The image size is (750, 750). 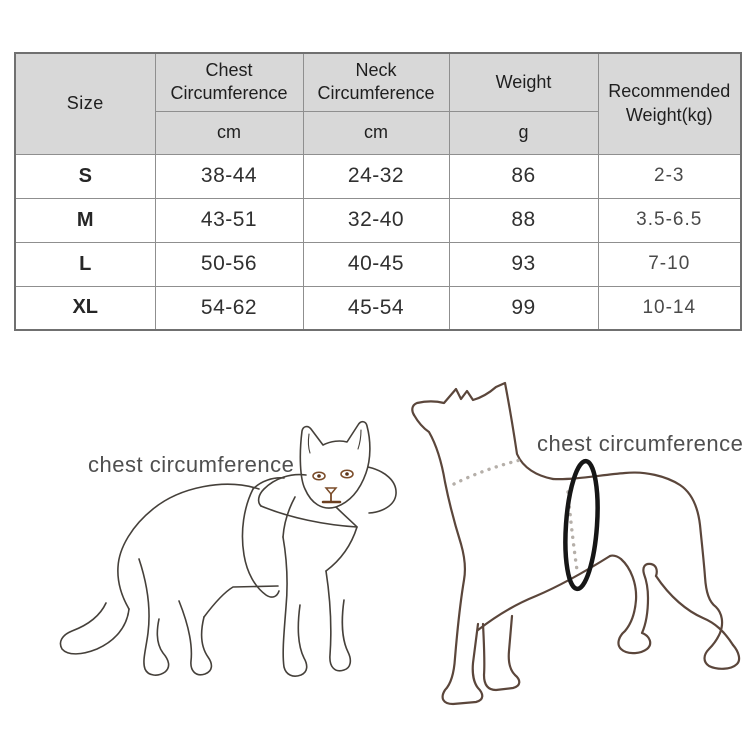 I want to click on header-chest-circumference: Chest Circumference, so click(x=229, y=82).